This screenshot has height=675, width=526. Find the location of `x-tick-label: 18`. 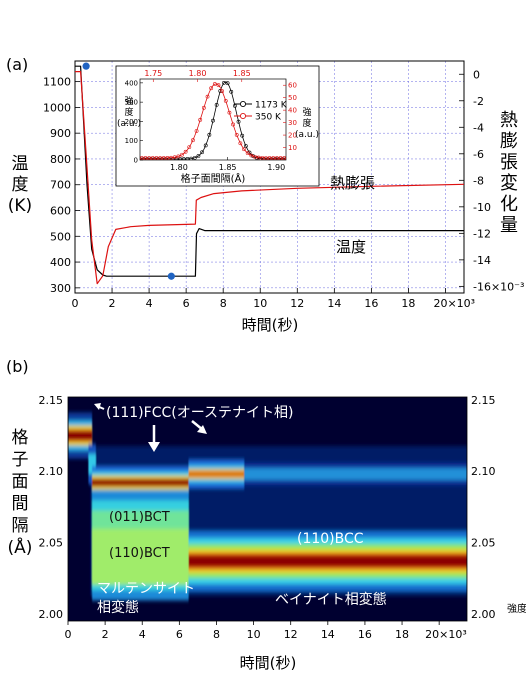

x-tick-label: 18 is located at coordinates (408, 303).